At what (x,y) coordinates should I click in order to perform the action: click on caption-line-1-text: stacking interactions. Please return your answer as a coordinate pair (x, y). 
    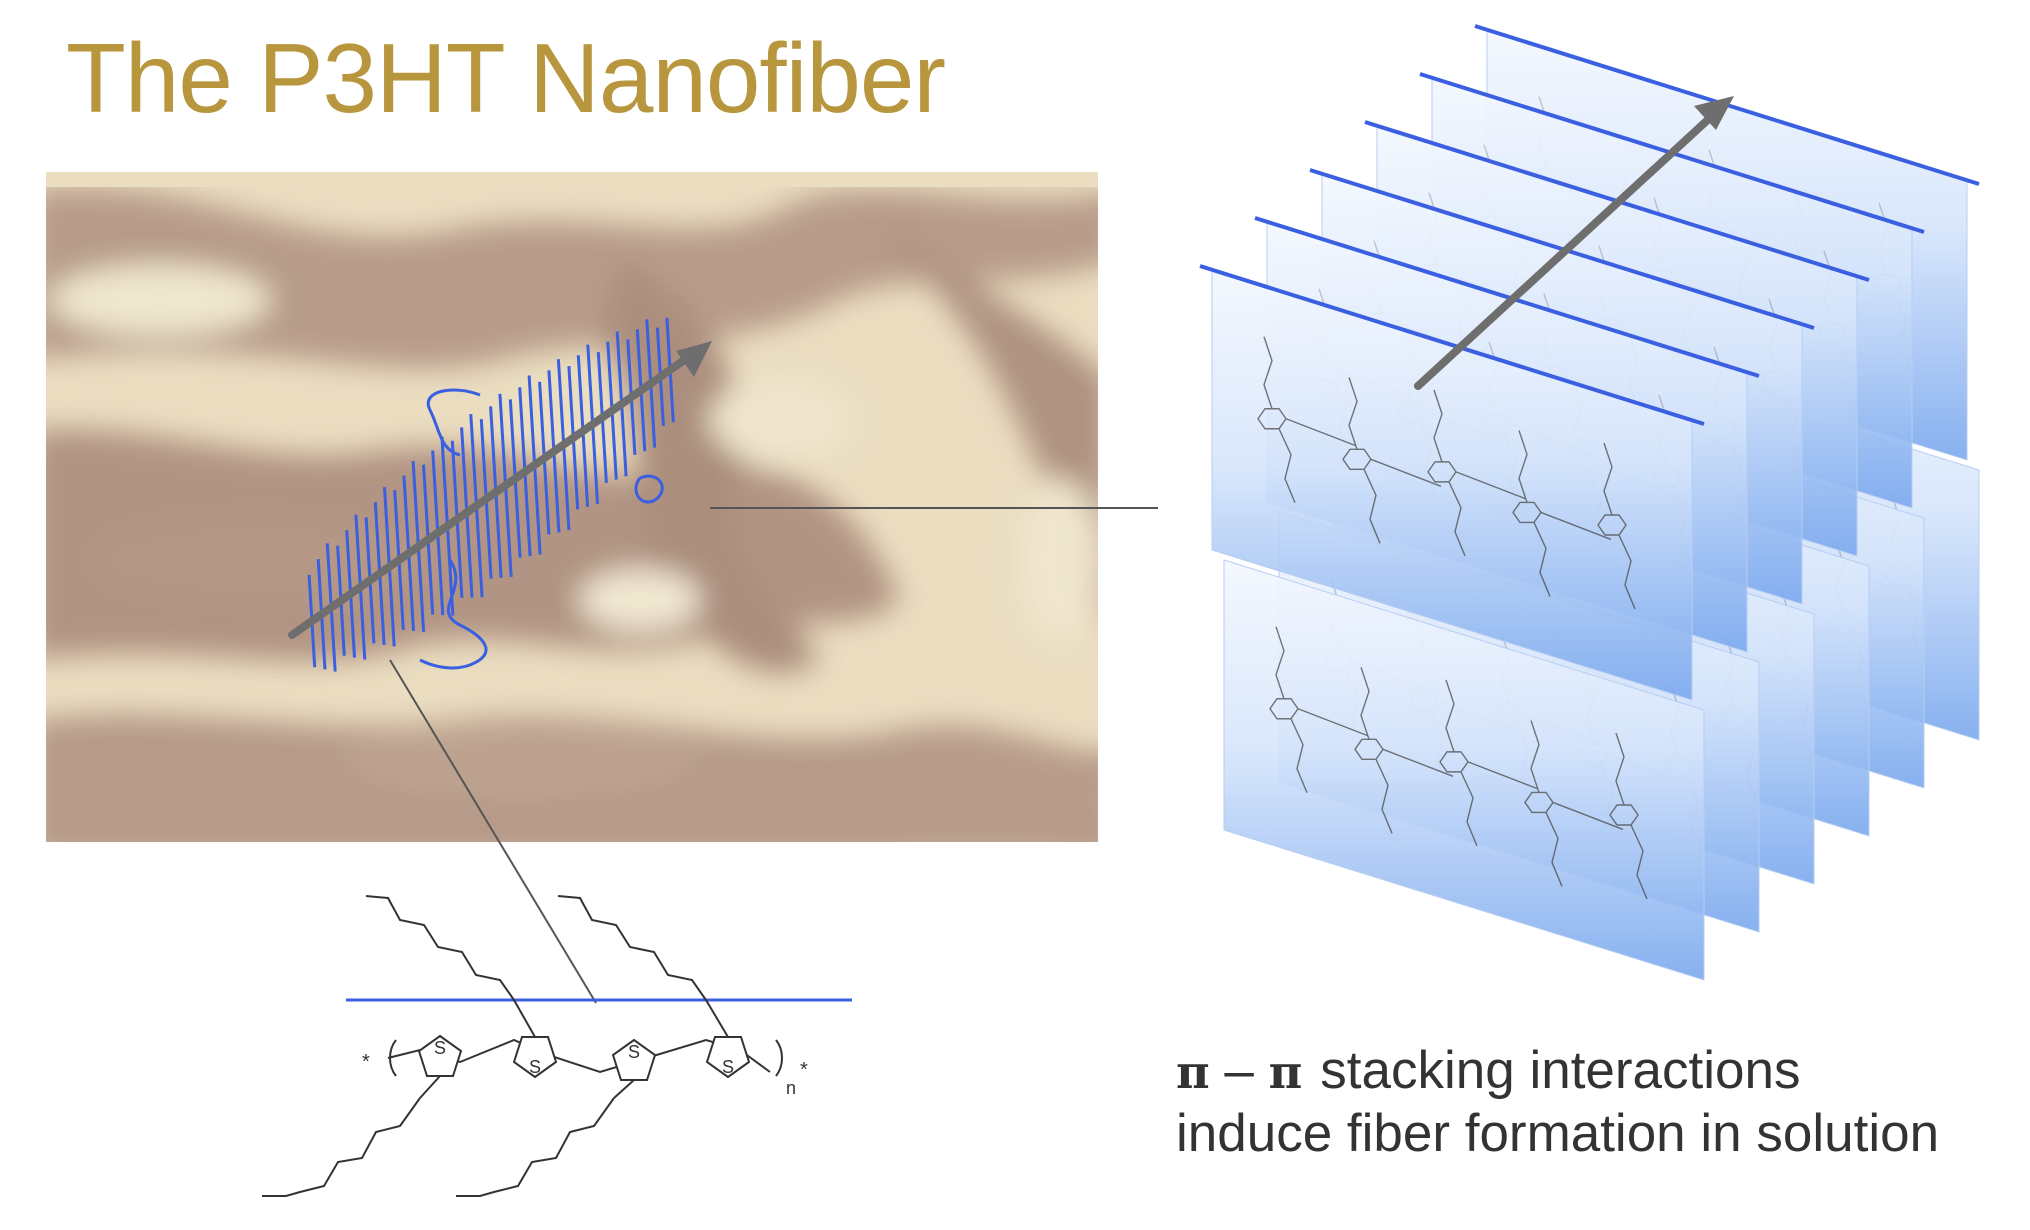
    Looking at the image, I should click on (1560, 1070).